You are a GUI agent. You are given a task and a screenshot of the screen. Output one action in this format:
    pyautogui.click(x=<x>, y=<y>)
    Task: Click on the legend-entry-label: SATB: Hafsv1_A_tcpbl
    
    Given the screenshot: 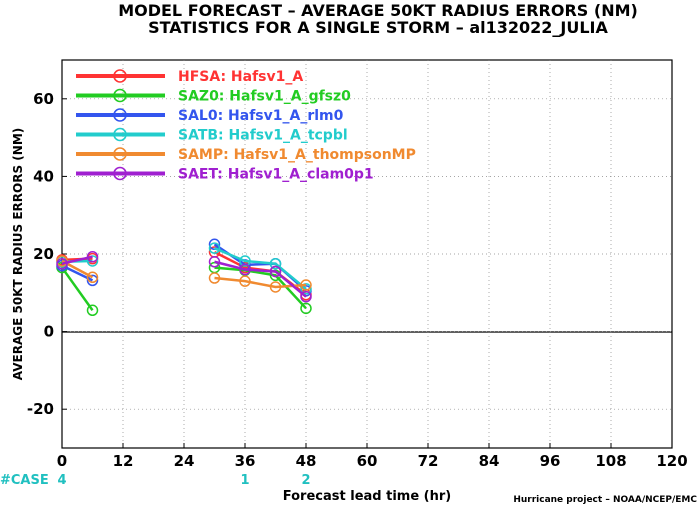 What is the action you would take?
    pyautogui.click(x=263, y=136)
    